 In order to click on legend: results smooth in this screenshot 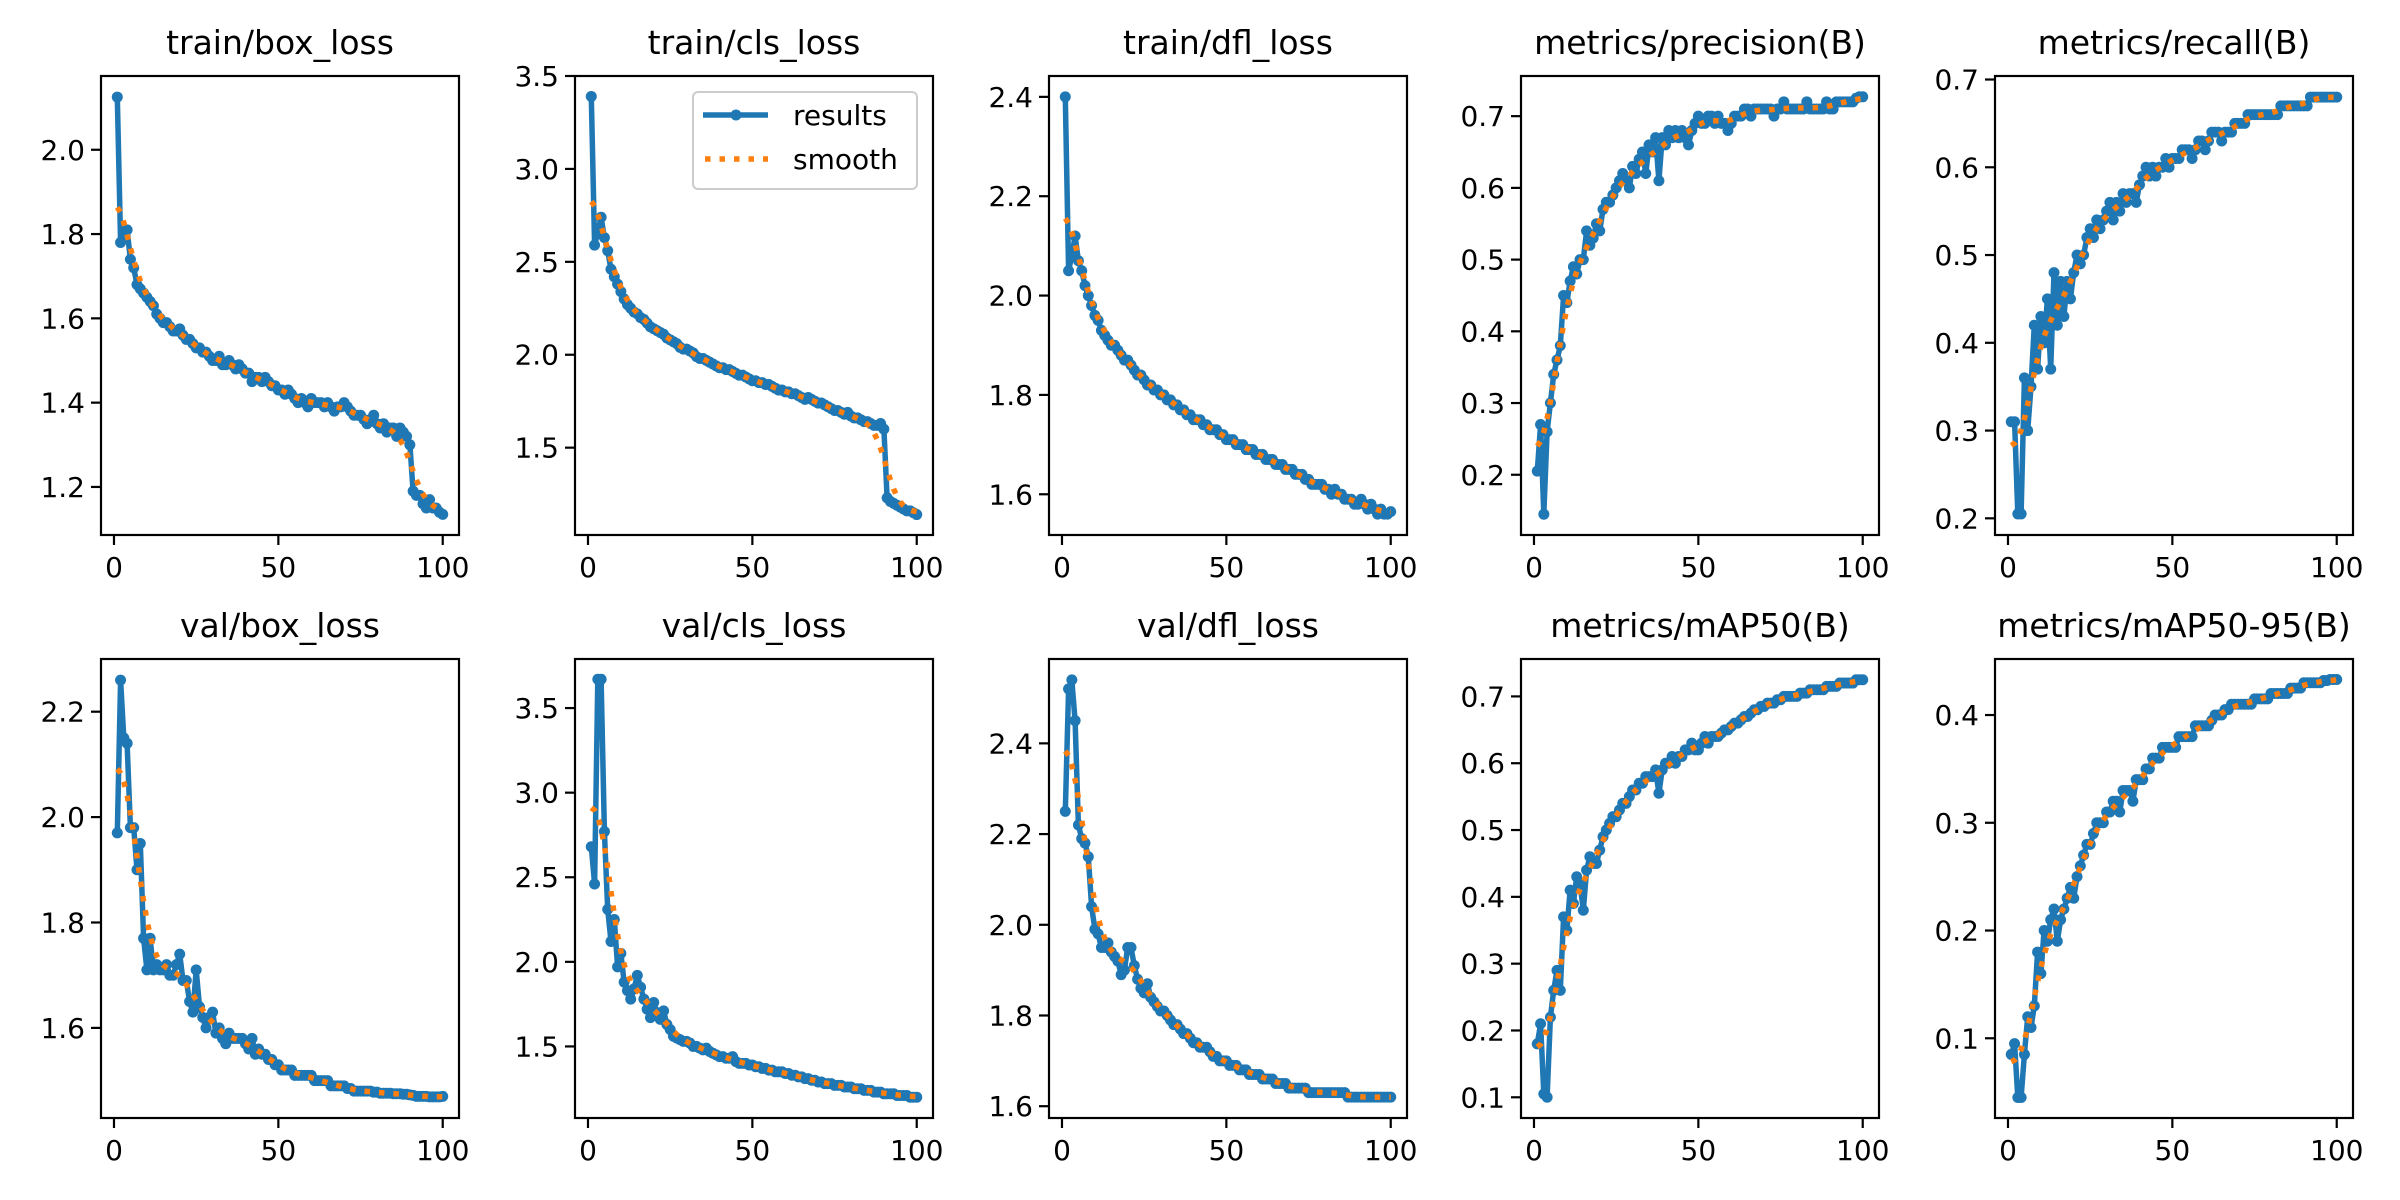, I will do `click(805, 140)`.